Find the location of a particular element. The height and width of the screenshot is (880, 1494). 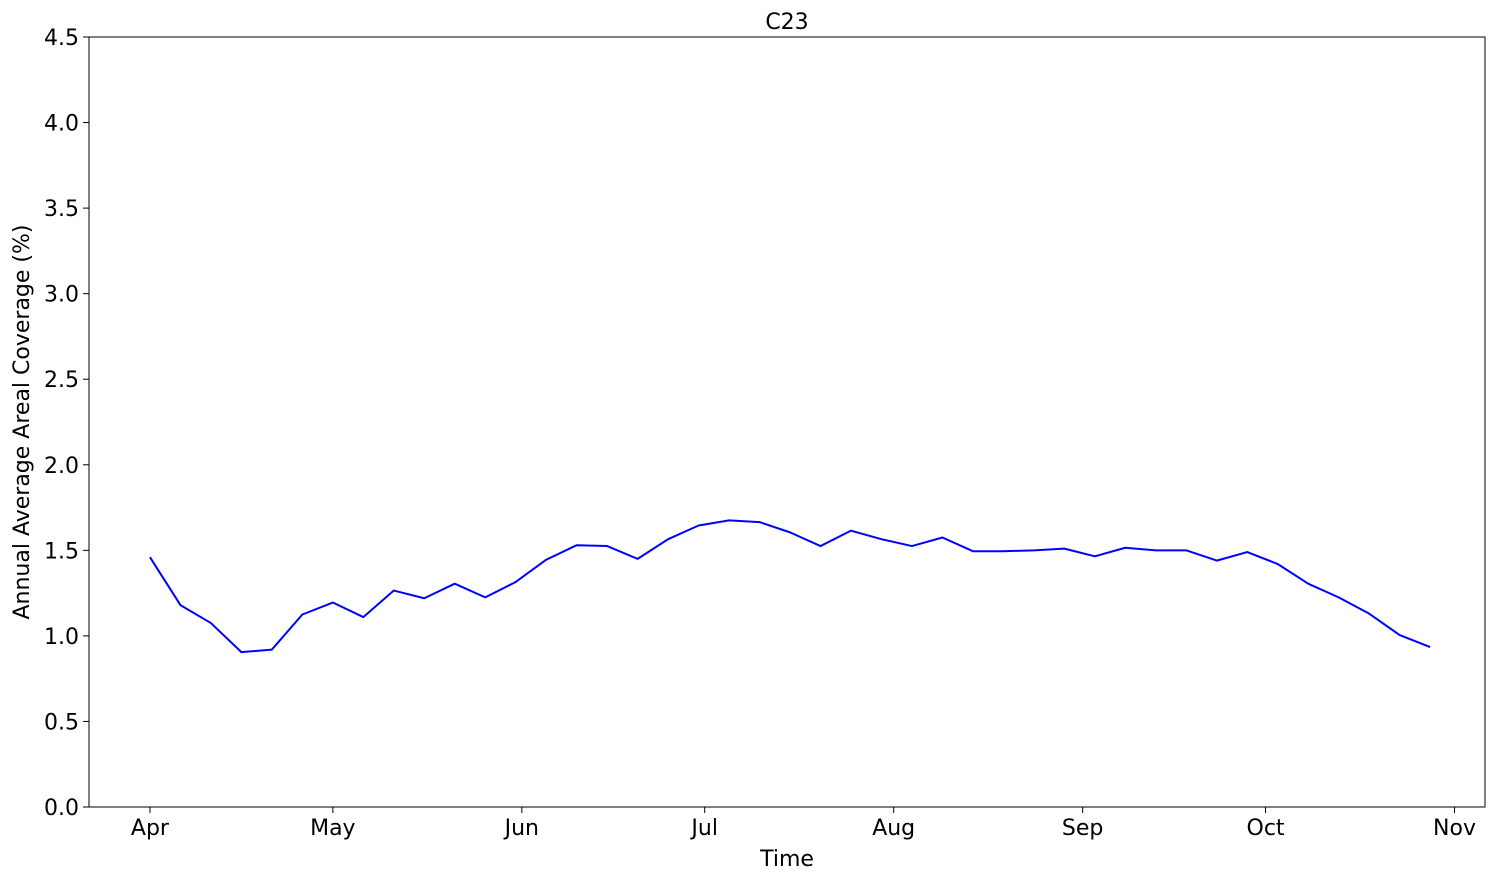

x-tick-label: Apr is located at coordinates (150, 828).